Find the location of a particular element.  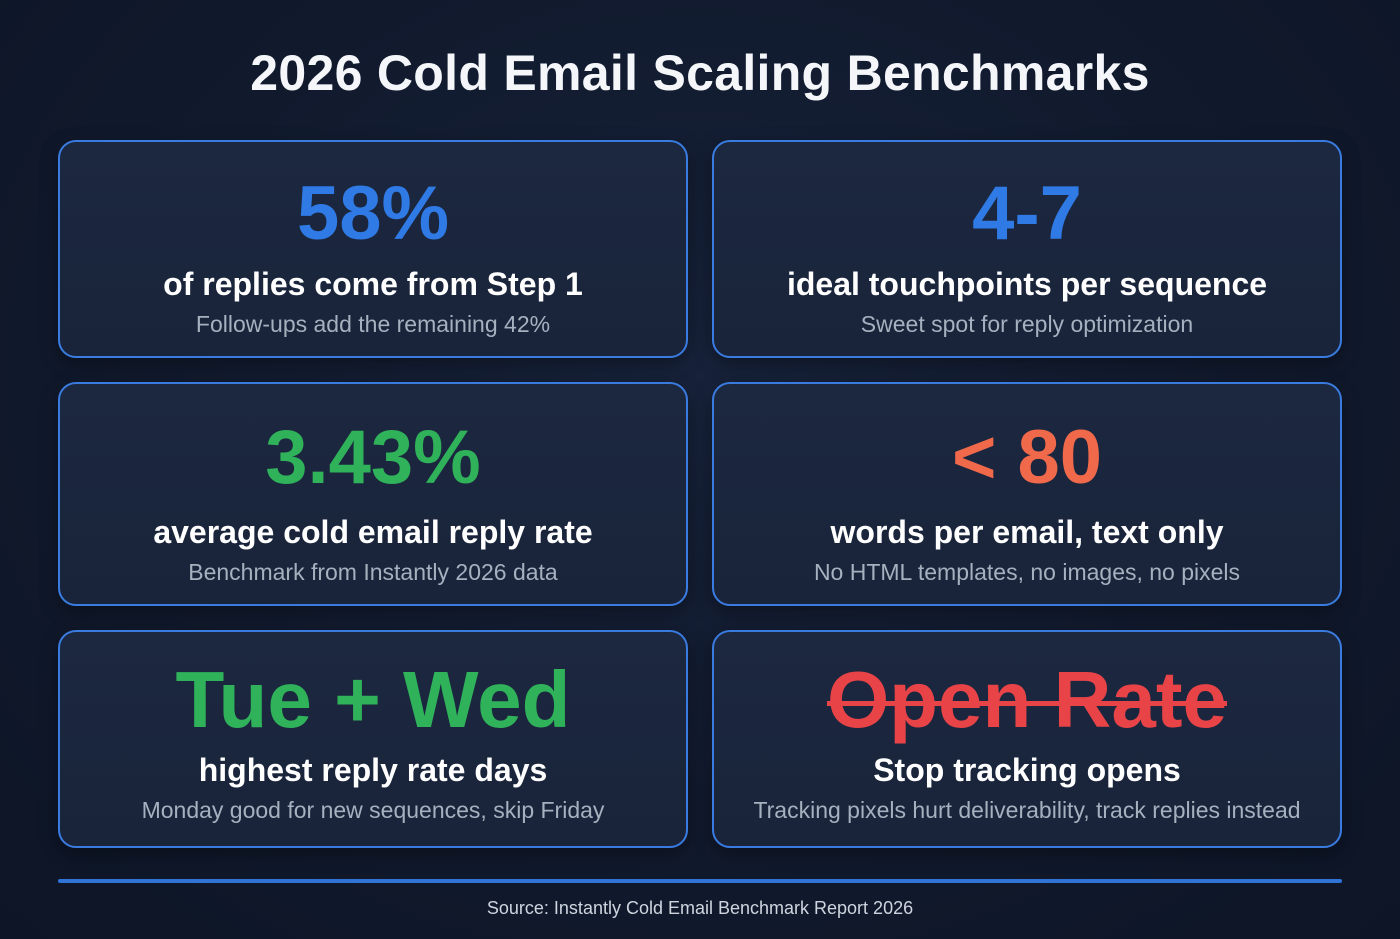

stat-label: highest reply rate days is located at coordinates (373, 770).